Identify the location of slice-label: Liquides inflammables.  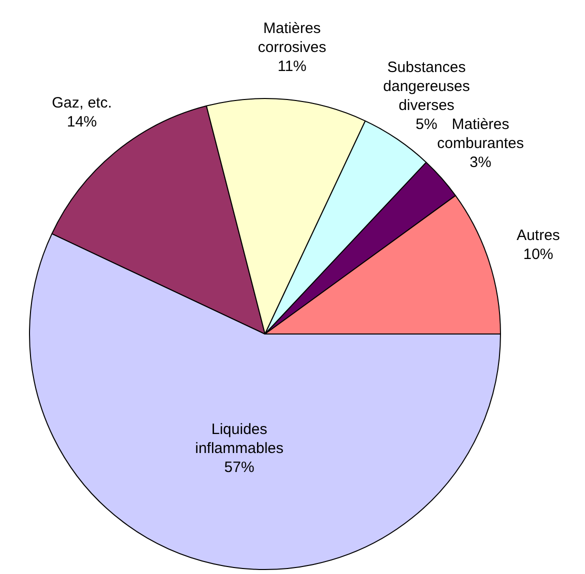
(239, 439).